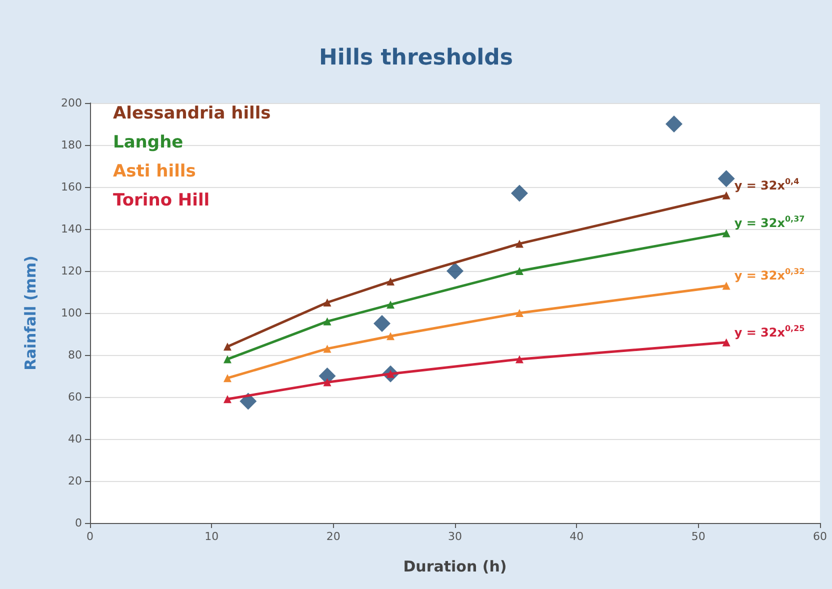  I want to click on x-tick-label: 0, so click(90, 536).